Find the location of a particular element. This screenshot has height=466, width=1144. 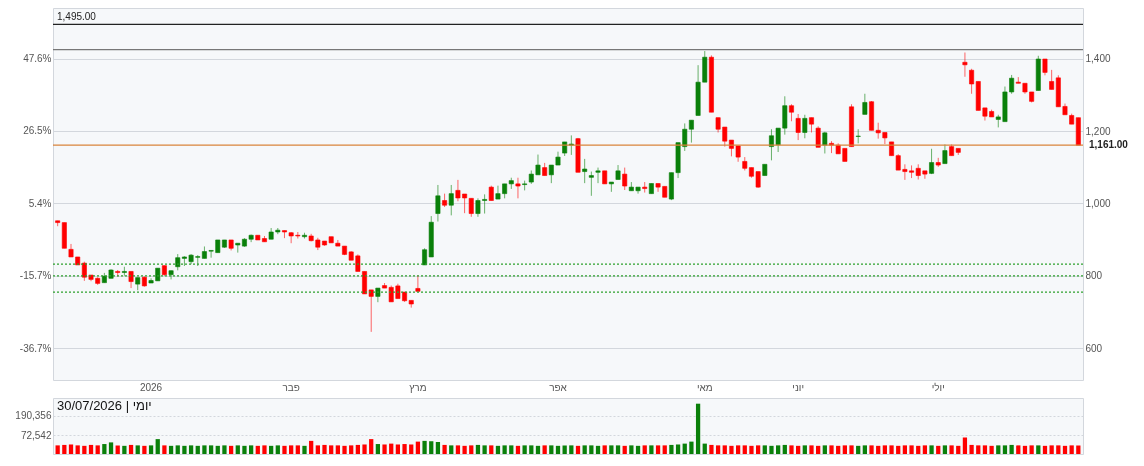

x-tick-label: יולי is located at coordinates (938, 387).